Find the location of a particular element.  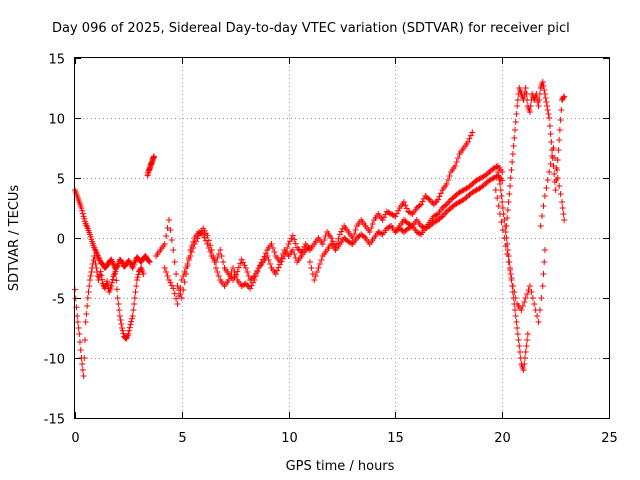

x-tick-label: 20 is located at coordinates (502, 438).